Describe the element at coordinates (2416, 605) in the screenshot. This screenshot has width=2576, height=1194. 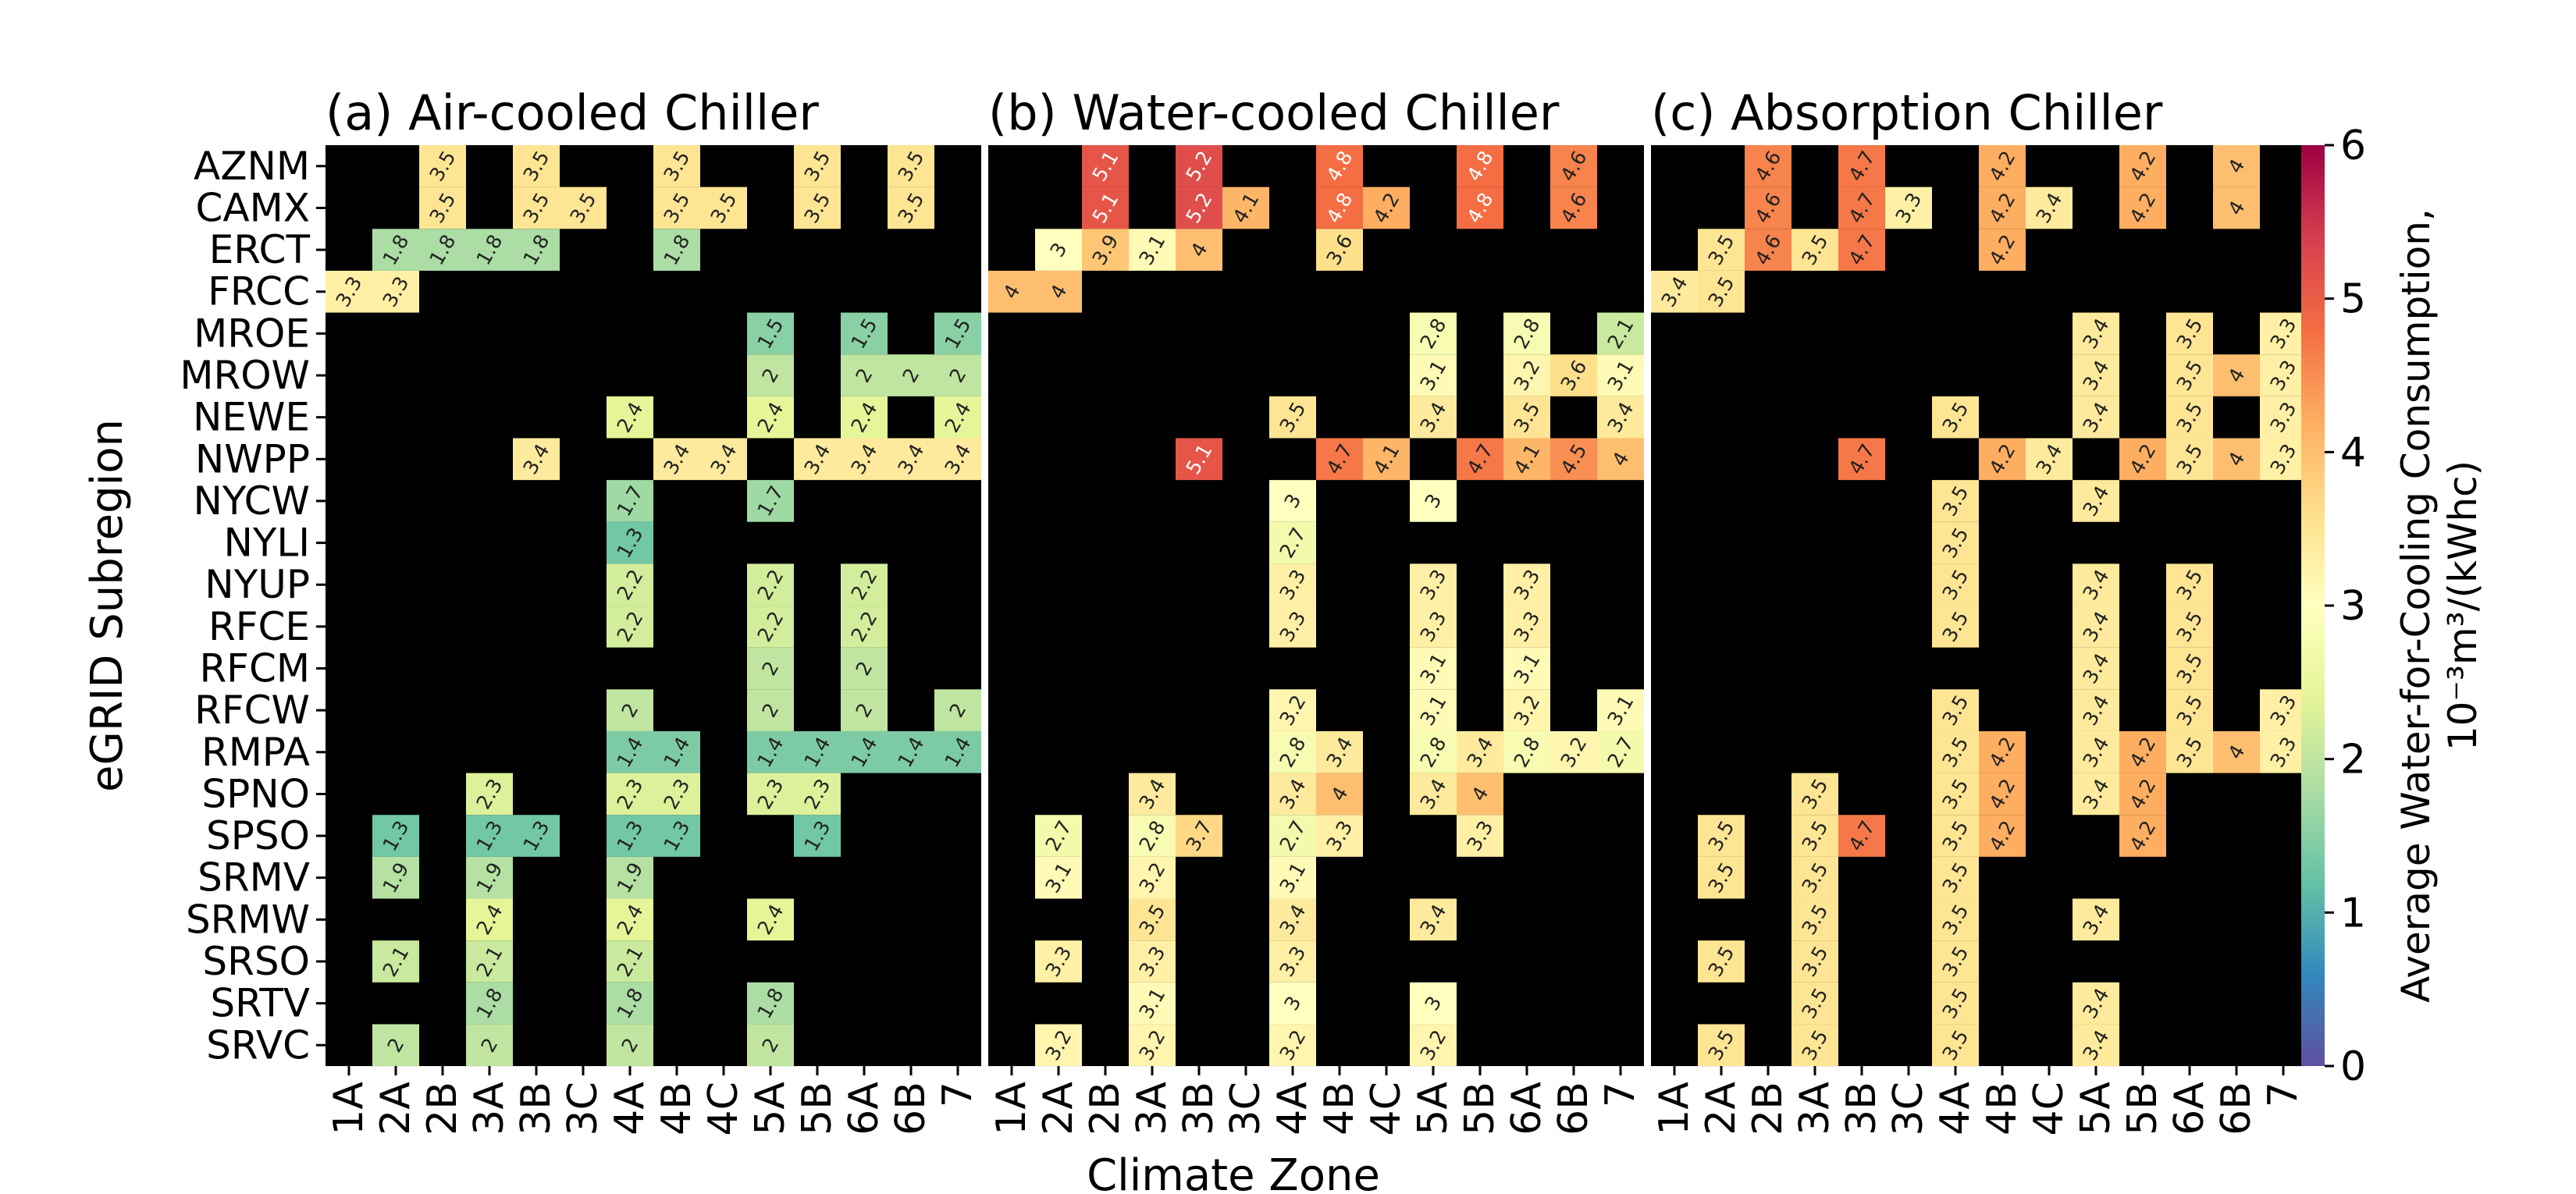
I see `colorbar-label-line1: Average Water-for-Cooling Consumption,` at that location.